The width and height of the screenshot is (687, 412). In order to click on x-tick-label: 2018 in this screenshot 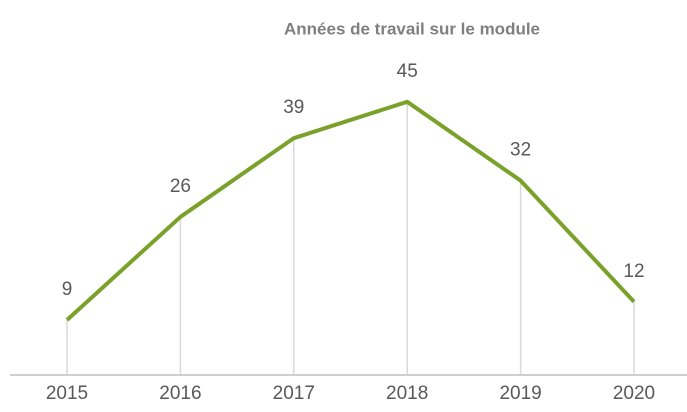, I will do `click(407, 393)`.